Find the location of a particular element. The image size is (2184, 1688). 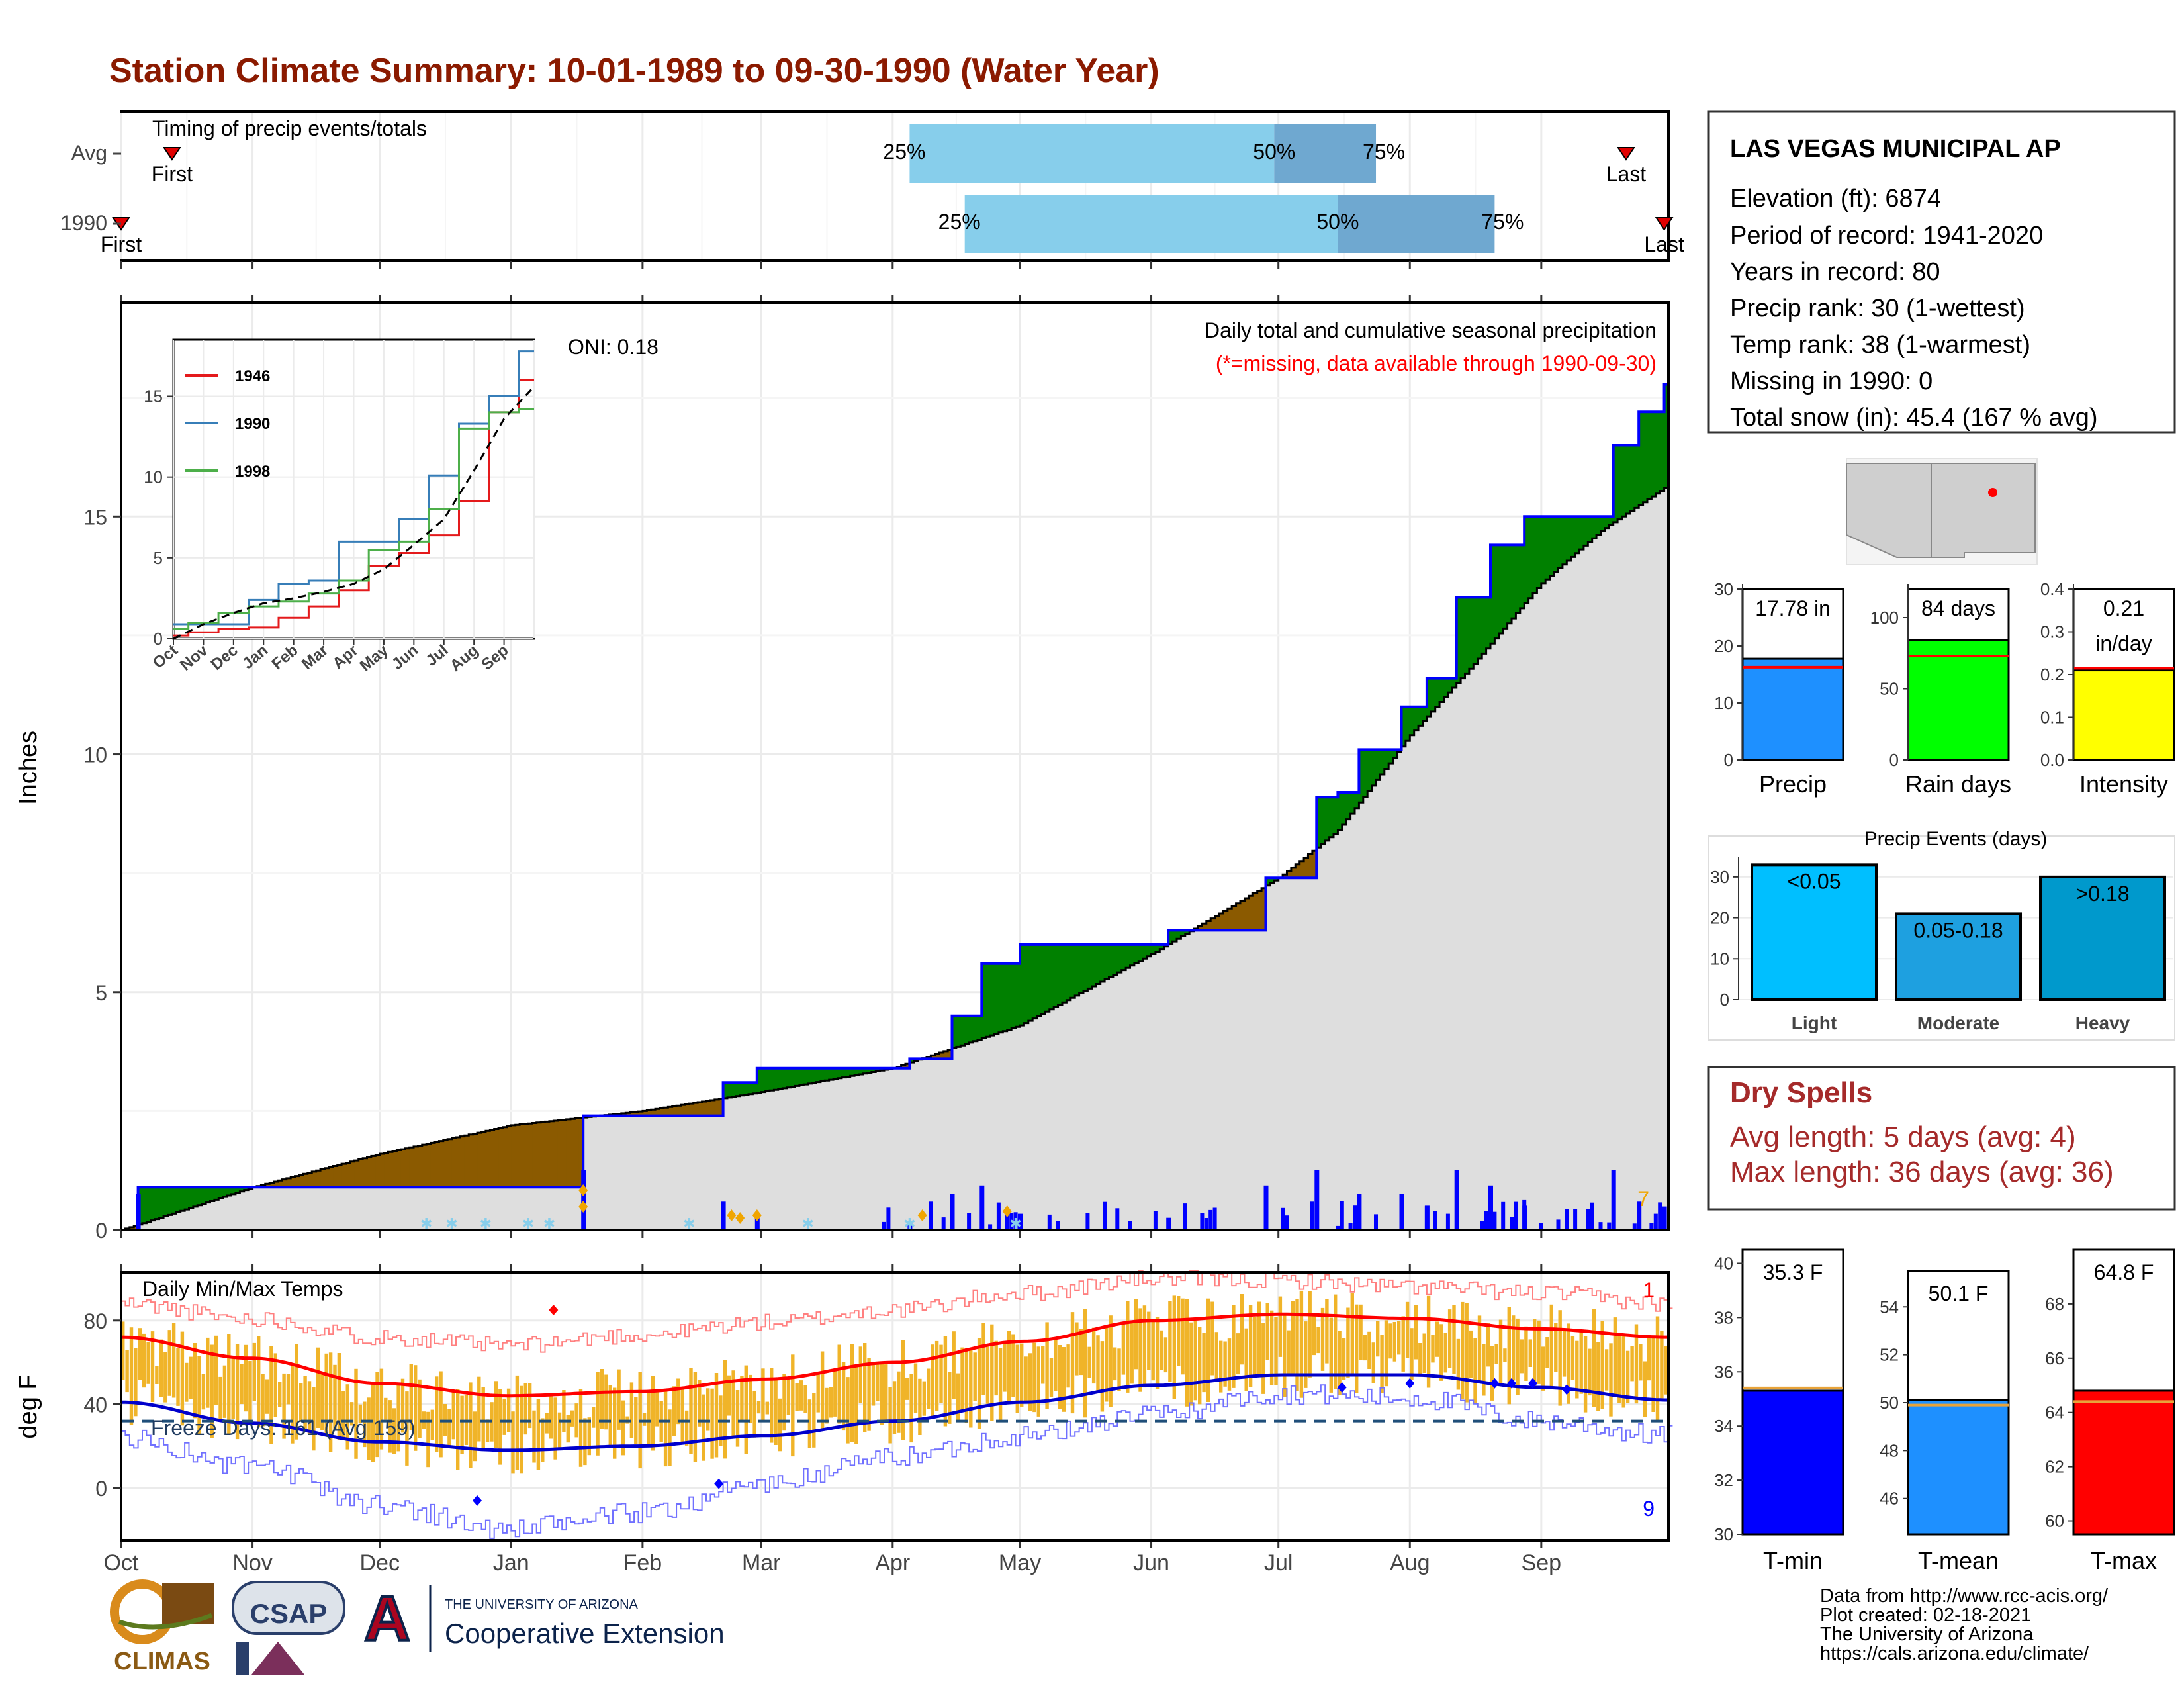

timing-label-50: 50% is located at coordinates (1274, 152).